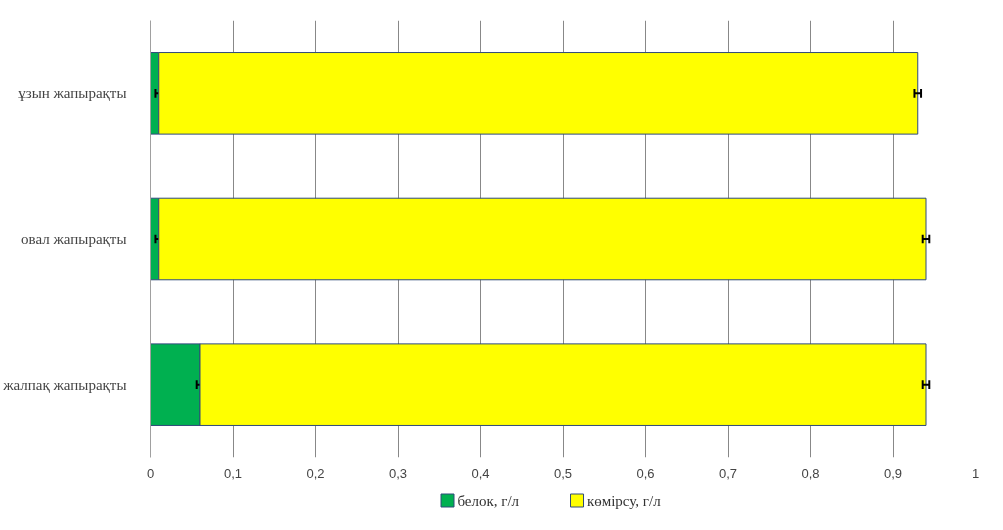 The image size is (1003, 530). Describe the element at coordinates (480, 473) in the screenshot. I see `x-tick-label: 0,4` at that location.